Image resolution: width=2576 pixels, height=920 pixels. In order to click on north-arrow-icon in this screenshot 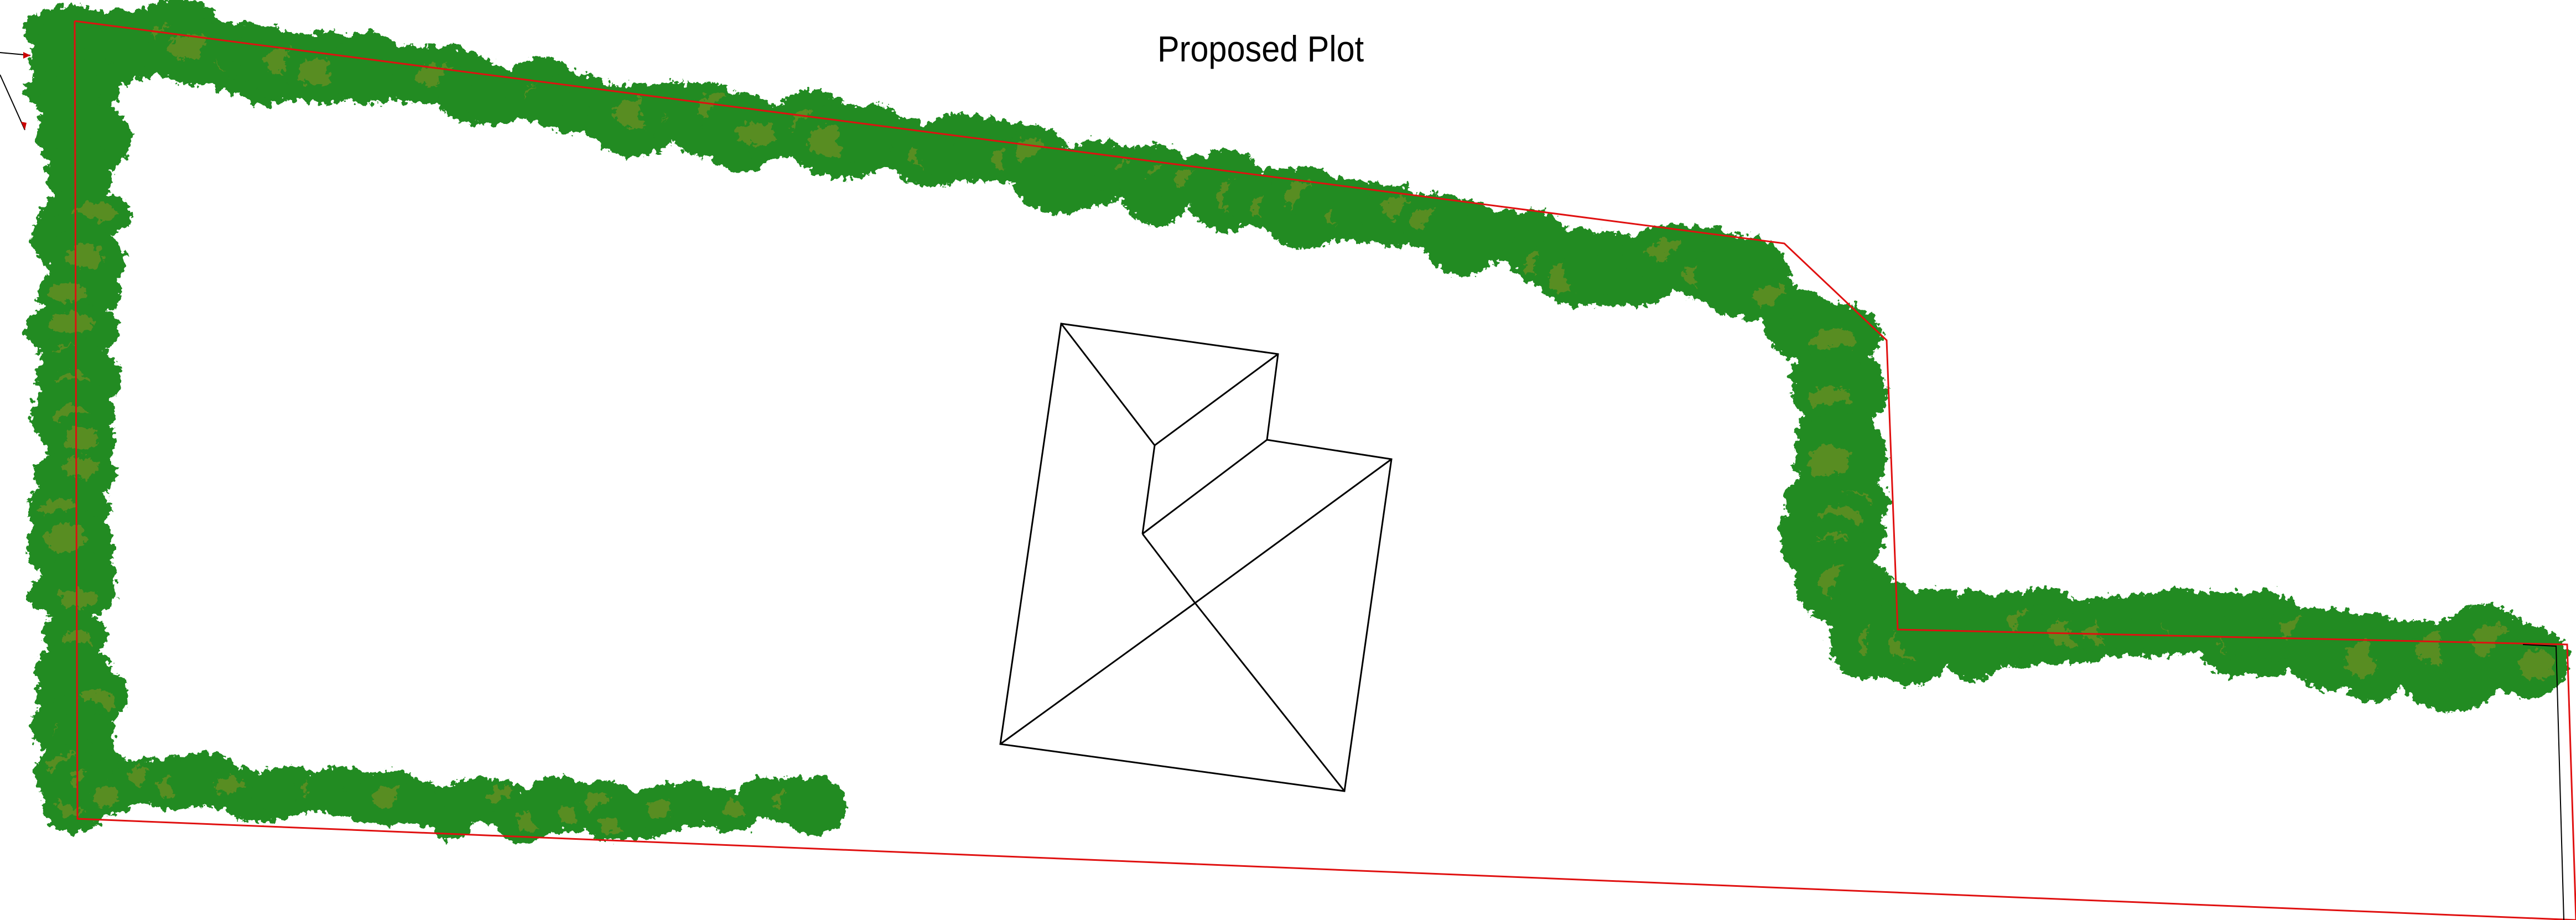, I will do `click(16, 91)`.